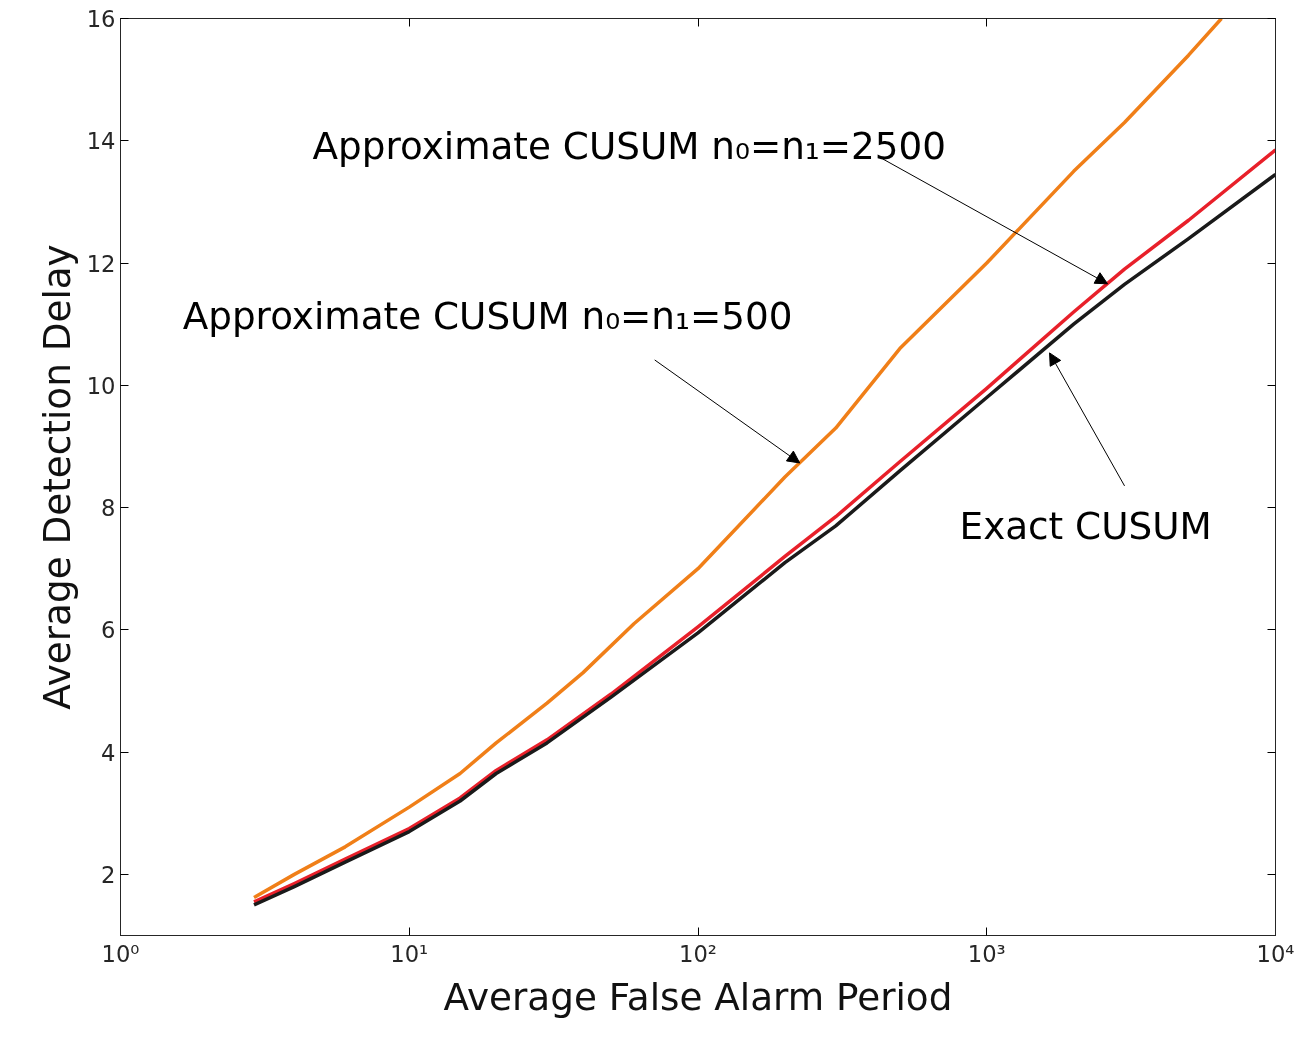 The height and width of the screenshot is (1042, 1315). Describe the element at coordinates (986, 953) in the screenshot. I see `x-tick-label: 10³` at that location.